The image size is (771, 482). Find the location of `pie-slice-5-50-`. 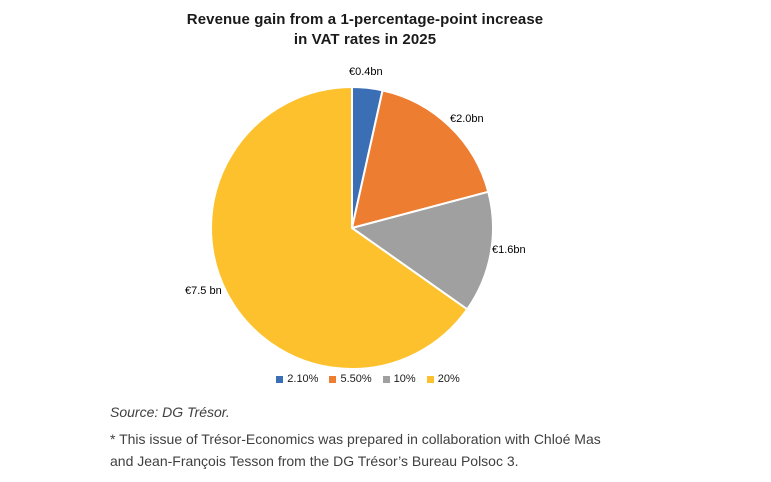

pie-slice-5-50- is located at coordinates (420, 159).